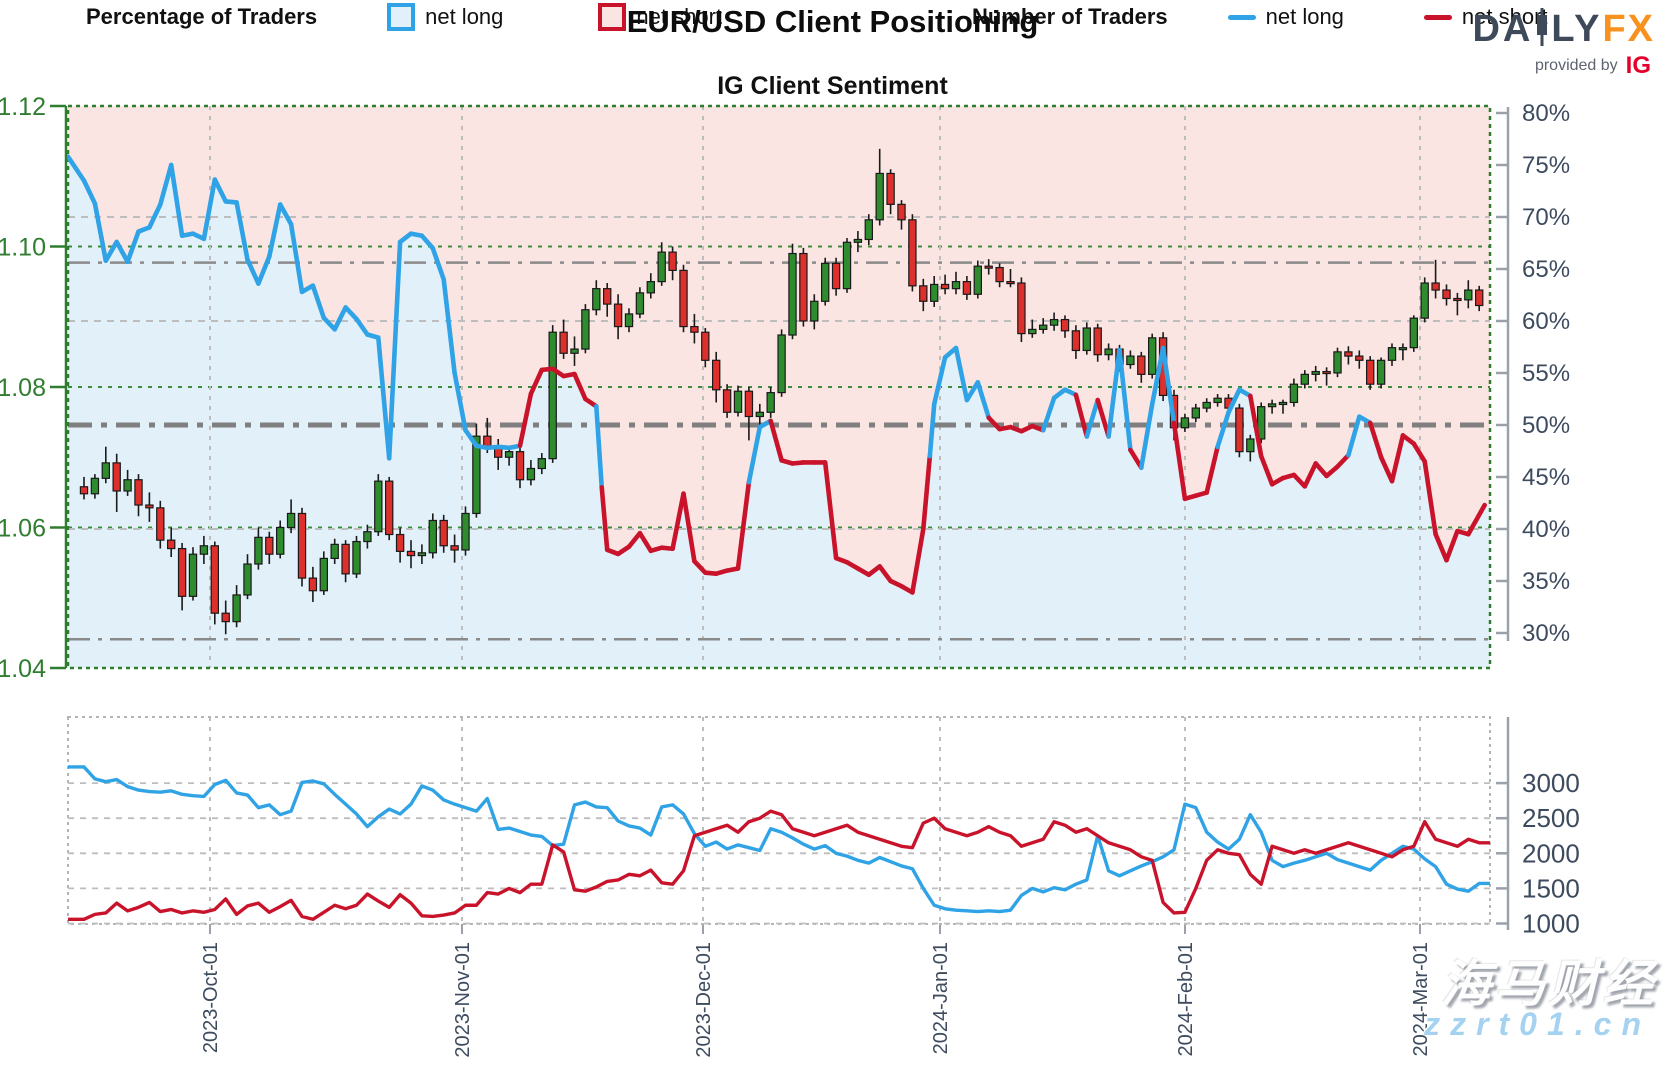 The image size is (1665, 1066). What do you see at coordinates (1537, 1024) in the screenshot?
I see `watermark-url: zzrt01.cn` at bounding box center [1537, 1024].